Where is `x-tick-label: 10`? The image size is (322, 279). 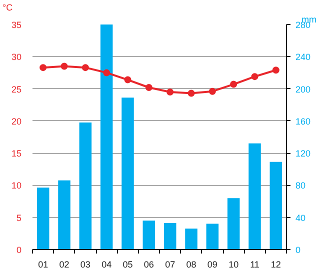
x-tick-label: 10 is located at coordinates (233, 265).